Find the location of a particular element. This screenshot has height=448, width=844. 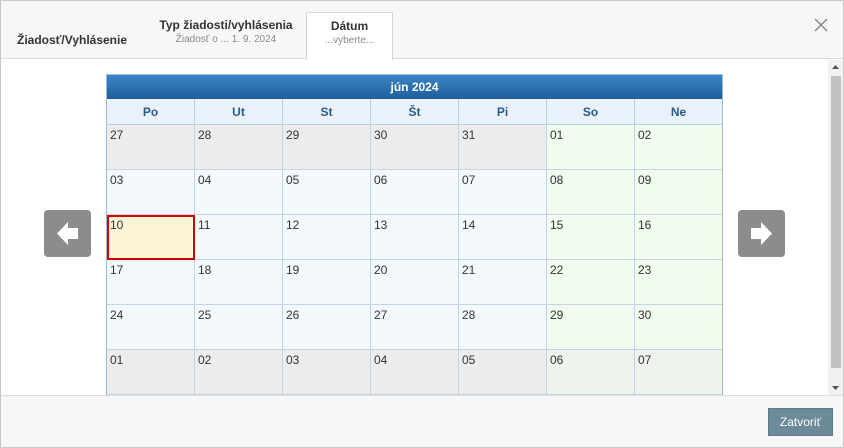

weekday-label: Št is located at coordinates (415, 112).